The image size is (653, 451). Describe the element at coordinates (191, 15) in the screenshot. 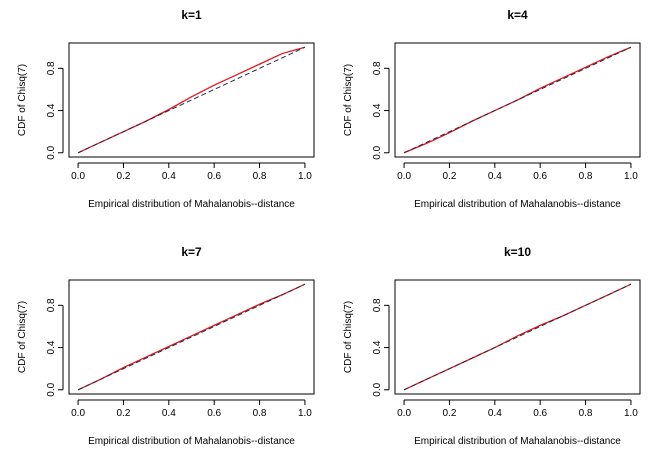

I see `panel-title: k=1` at that location.